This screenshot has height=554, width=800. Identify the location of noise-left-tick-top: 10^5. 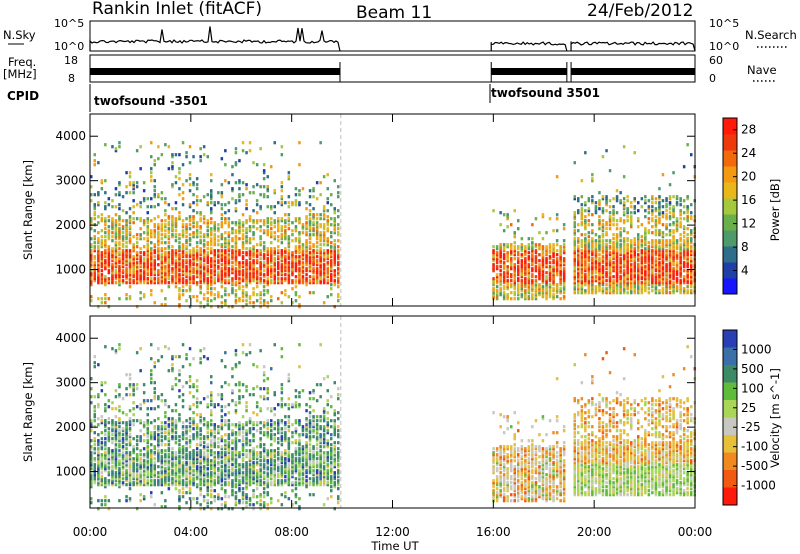
(69, 23).